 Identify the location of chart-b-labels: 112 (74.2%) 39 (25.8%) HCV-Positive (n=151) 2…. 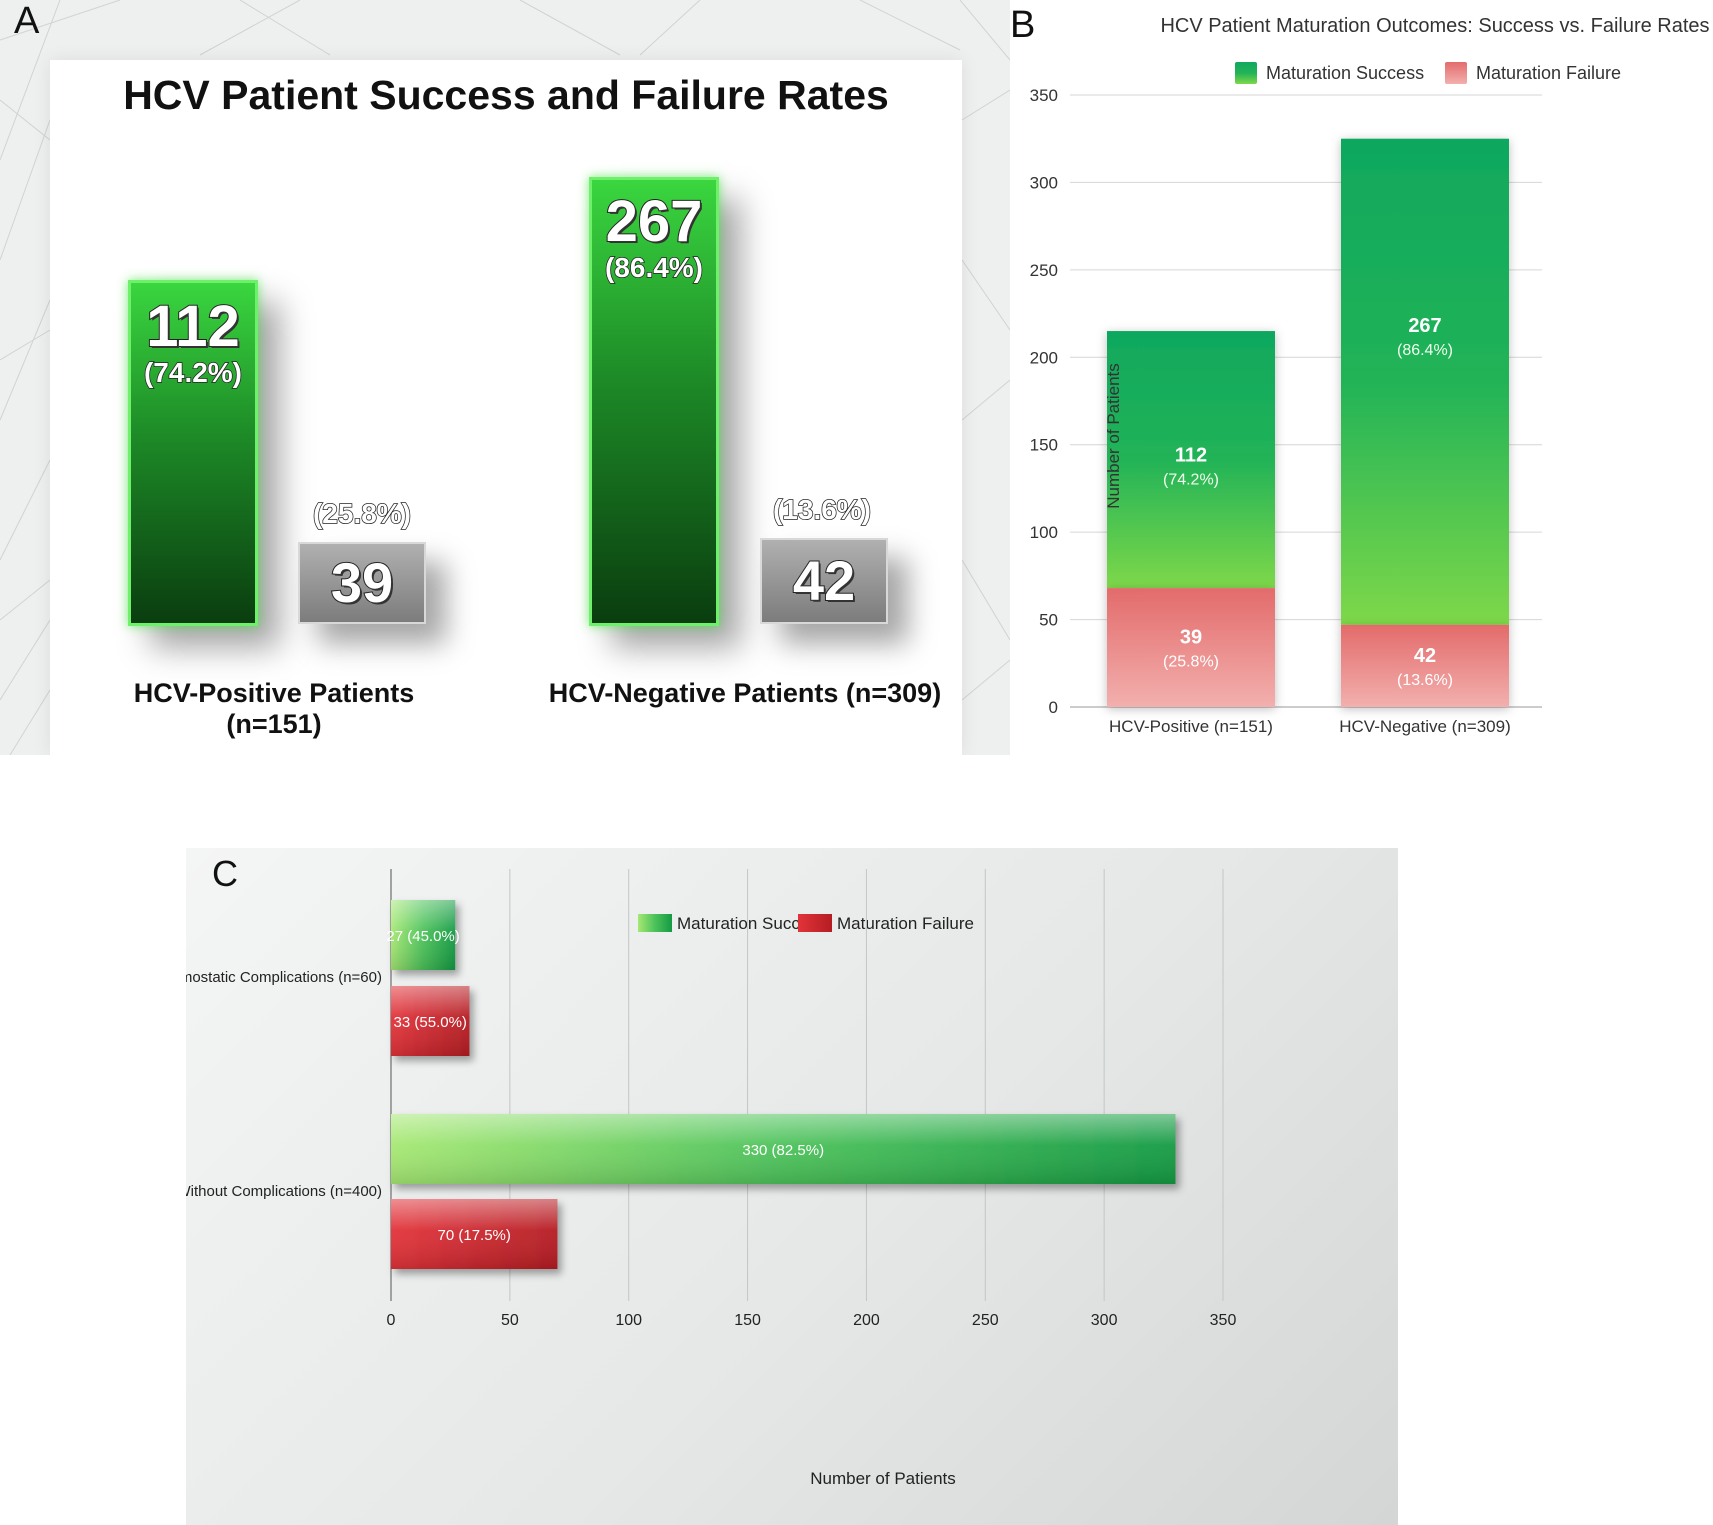
(1310, 525).